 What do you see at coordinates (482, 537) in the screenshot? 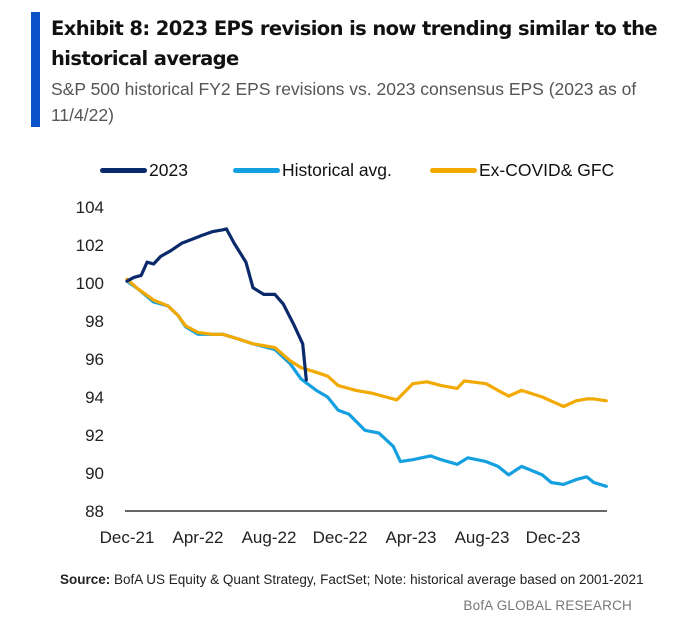
I see `x-tick-label: Aug-23` at bounding box center [482, 537].